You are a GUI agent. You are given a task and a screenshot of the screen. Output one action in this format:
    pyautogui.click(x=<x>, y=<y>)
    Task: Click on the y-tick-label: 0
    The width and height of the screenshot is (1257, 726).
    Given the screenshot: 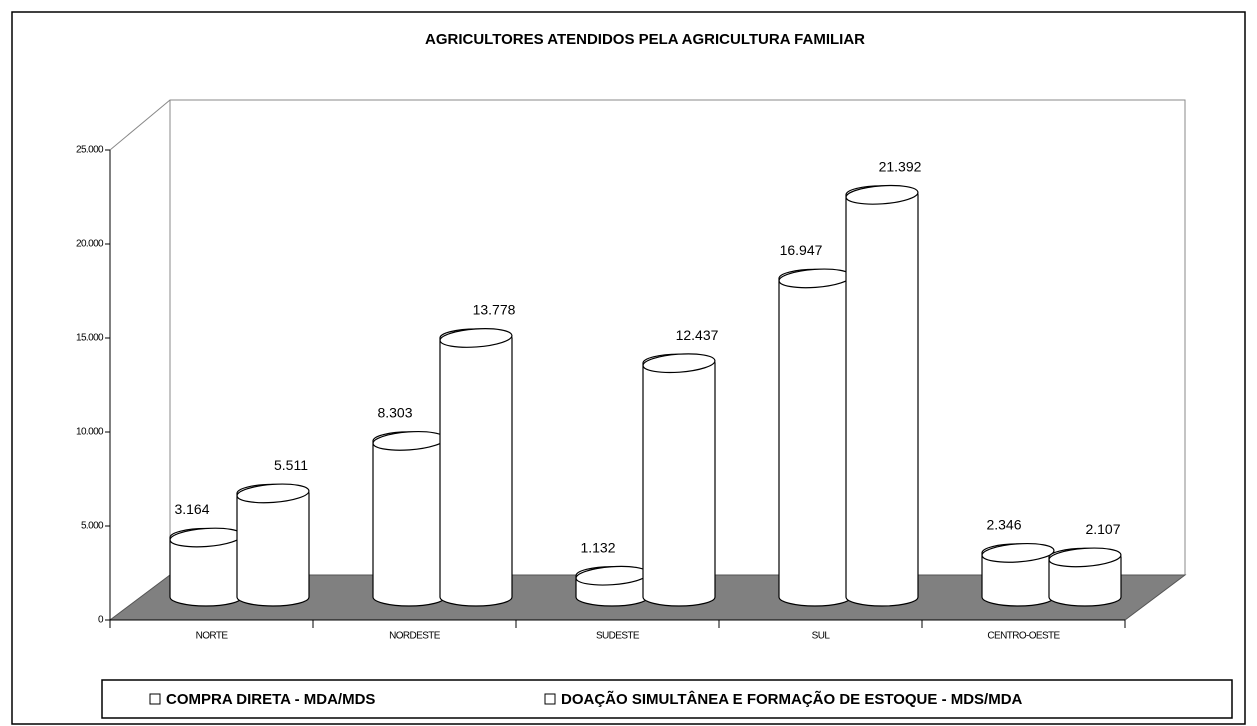 What is the action you would take?
    pyautogui.click(x=101, y=620)
    